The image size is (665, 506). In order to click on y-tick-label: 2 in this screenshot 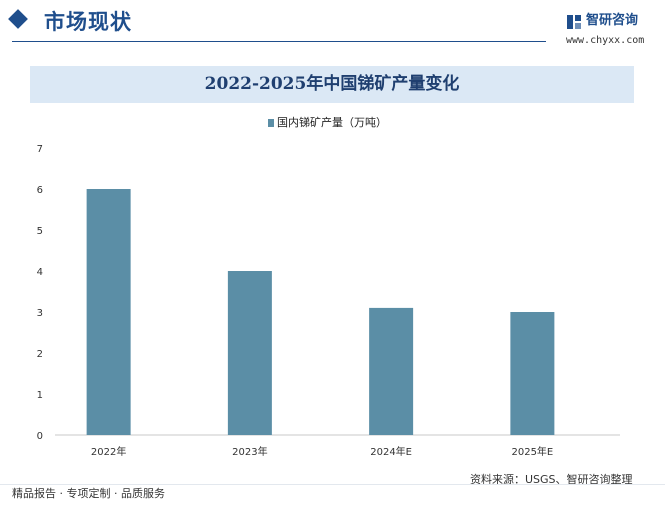, I will do `click(40, 354)`.